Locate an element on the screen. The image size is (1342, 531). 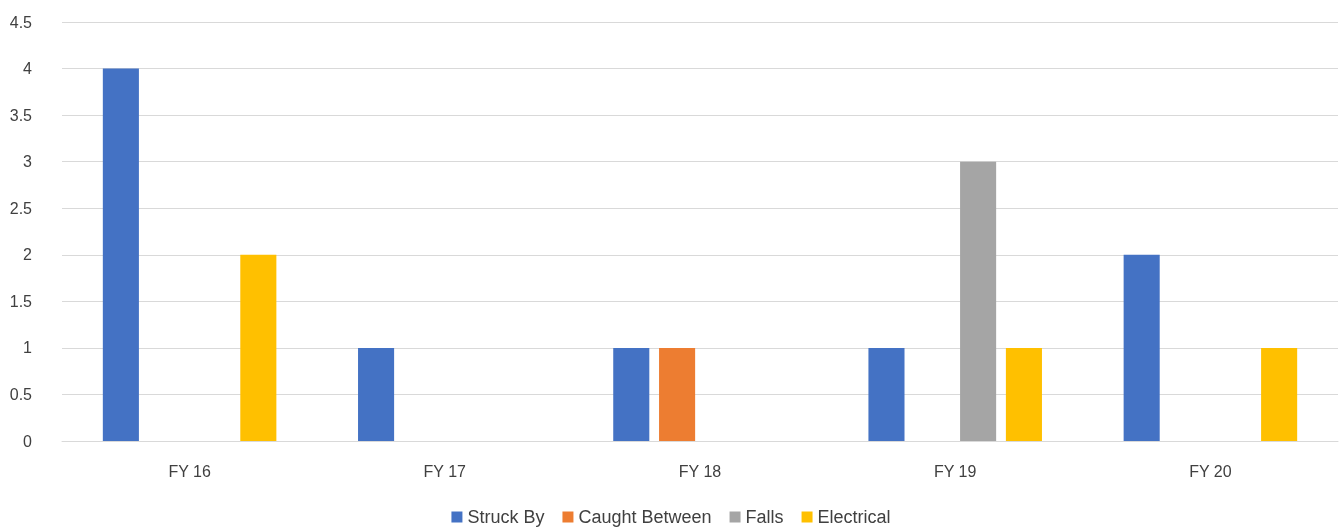
x-tick-label: FY 18 is located at coordinates (700, 471).